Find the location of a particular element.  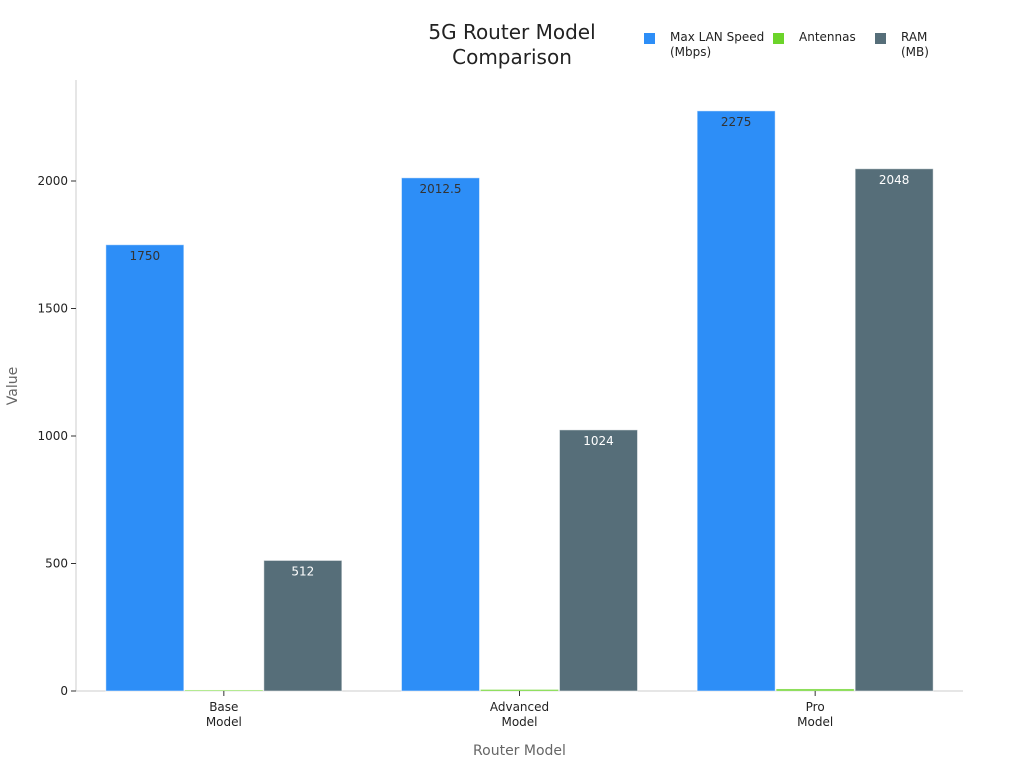

legend-label-max-lan-speed: Max LAN Speed (Mbps) is located at coordinates (717, 44).